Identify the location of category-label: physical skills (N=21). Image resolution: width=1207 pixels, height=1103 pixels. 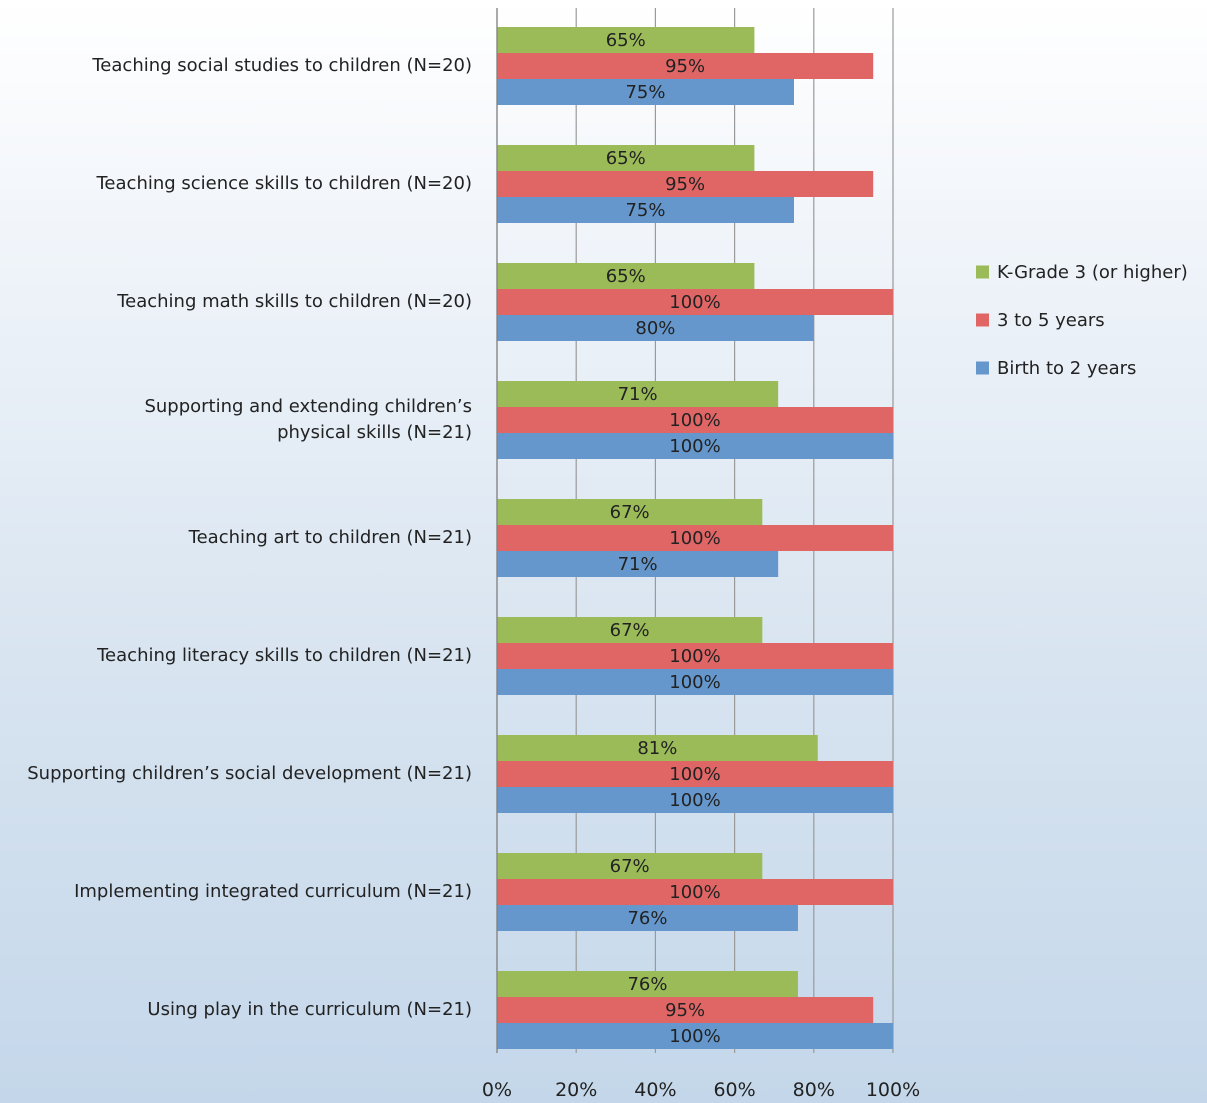
(374, 432).